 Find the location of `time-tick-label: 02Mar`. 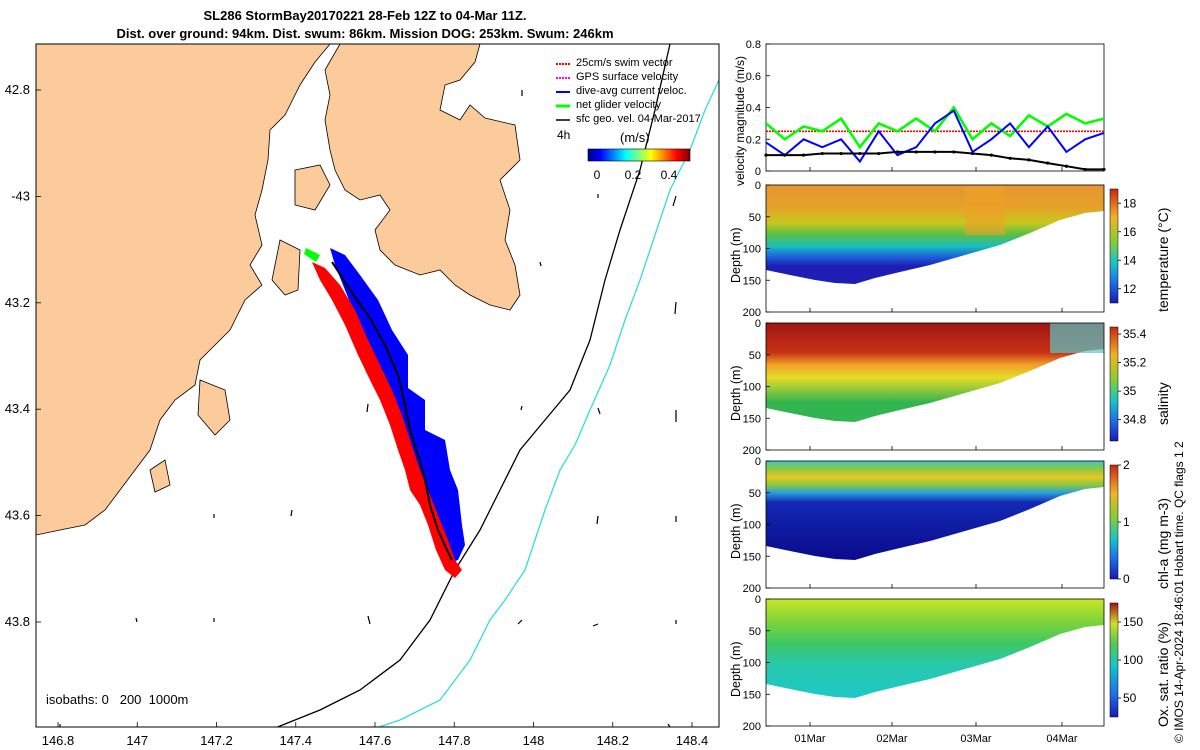

time-tick-label: 02Mar is located at coordinates (892, 739).